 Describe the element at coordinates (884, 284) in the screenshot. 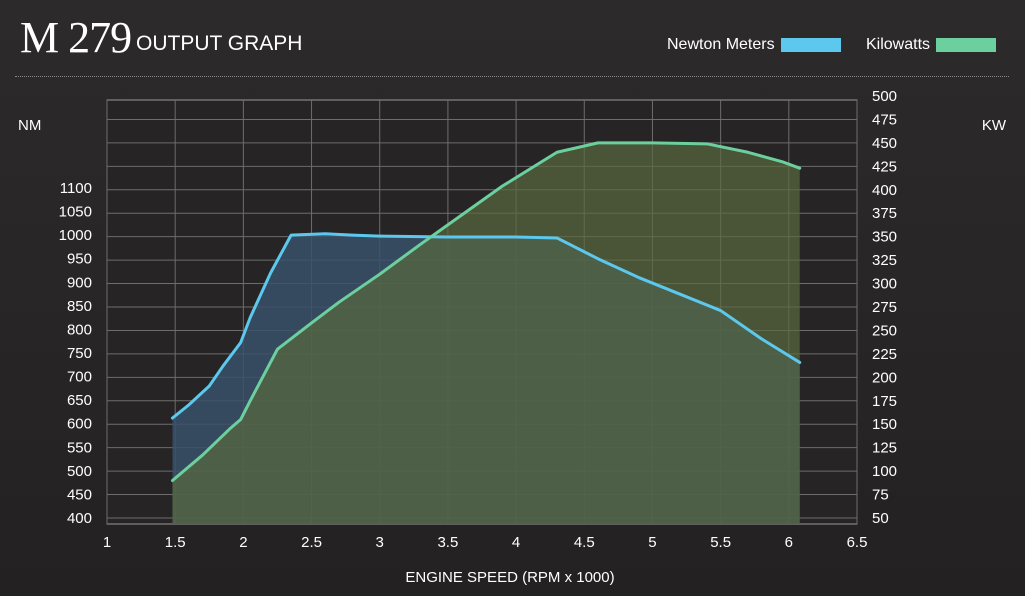

I see `y-right-tick-label: 300` at that location.